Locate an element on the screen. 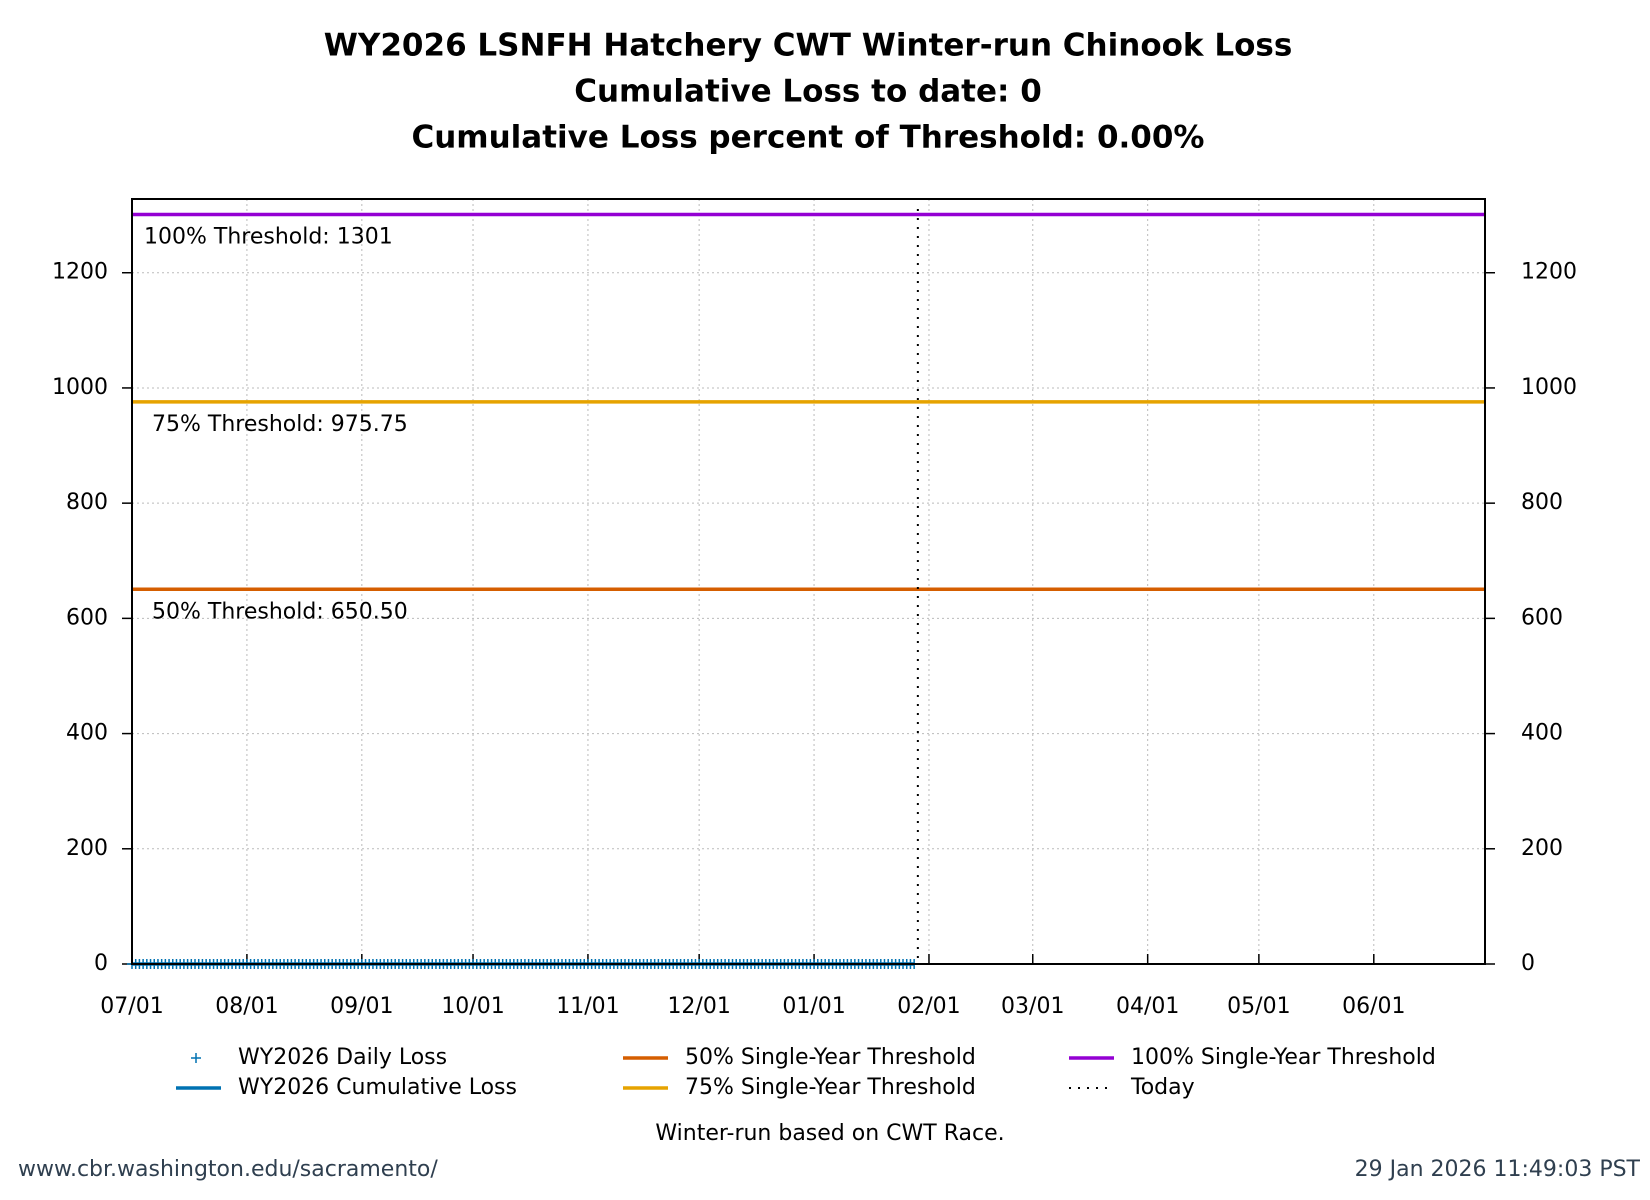  x-tick-label: 01/01 is located at coordinates (813, 1006).